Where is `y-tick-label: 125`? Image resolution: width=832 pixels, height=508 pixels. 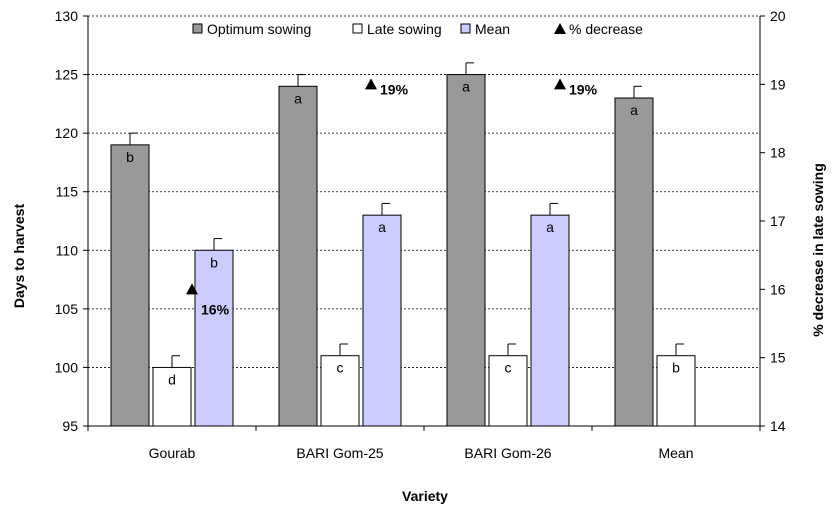 y-tick-label: 125 is located at coordinates (67, 75).